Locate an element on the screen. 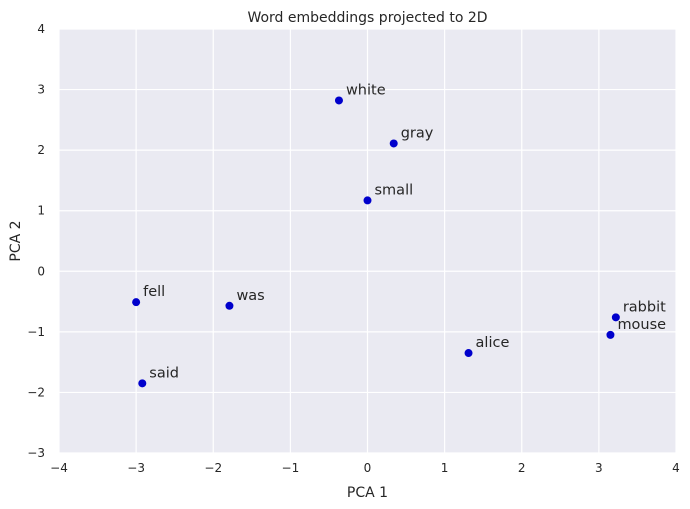 The width and height of the screenshot is (690, 509). x-tick-label: 0 is located at coordinates (368, 468).